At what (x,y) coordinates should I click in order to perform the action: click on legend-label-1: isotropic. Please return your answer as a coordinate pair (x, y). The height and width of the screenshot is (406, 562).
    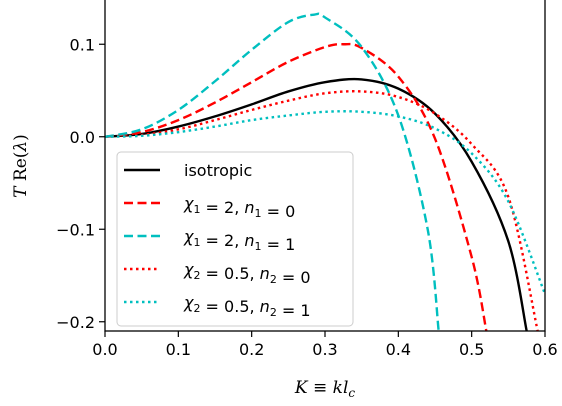
    Looking at the image, I should click on (218, 170).